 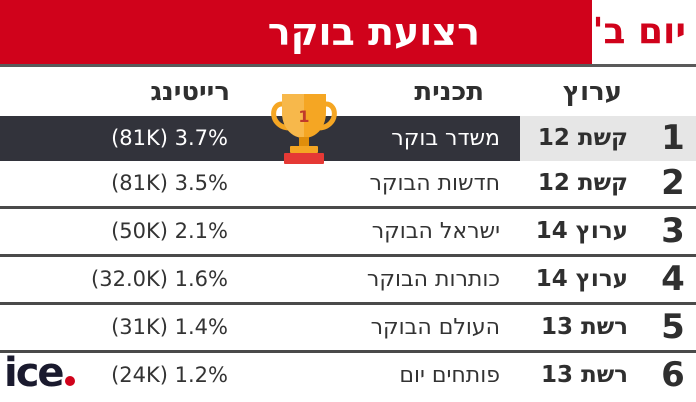 What do you see at coordinates (639, 31) in the screenshot?
I see `header-day: יום ב'` at bounding box center [639, 31].